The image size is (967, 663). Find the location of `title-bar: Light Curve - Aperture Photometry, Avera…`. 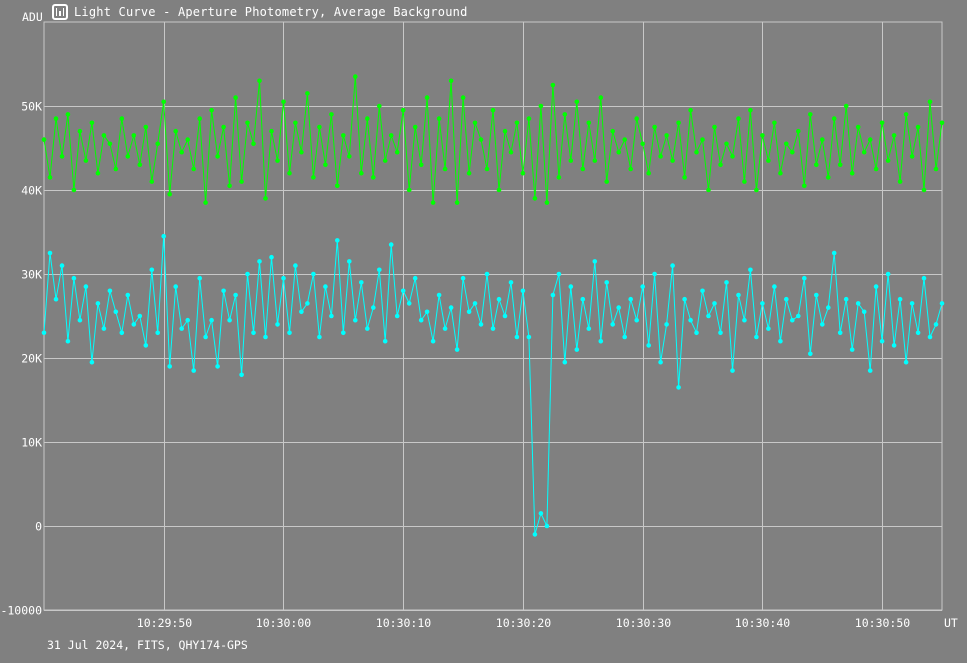

title-bar: Light Curve - Aperture Photometry, Avera… is located at coordinates (260, 12).